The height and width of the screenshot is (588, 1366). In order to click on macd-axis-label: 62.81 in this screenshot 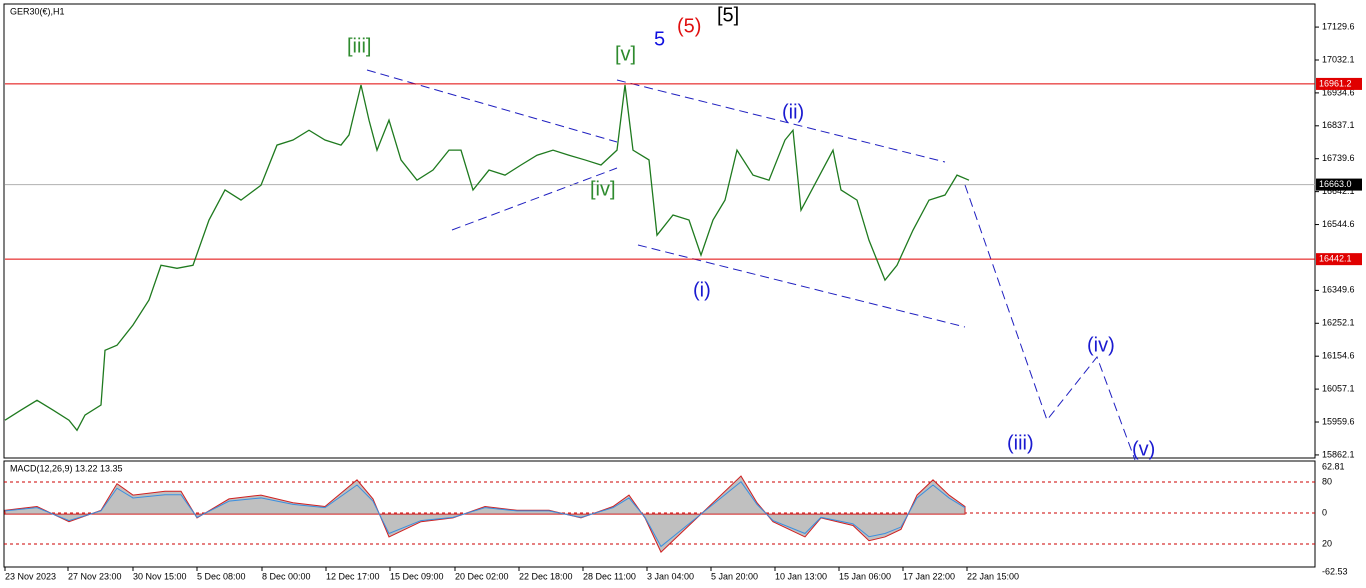, I will do `click(1333, 466)`.